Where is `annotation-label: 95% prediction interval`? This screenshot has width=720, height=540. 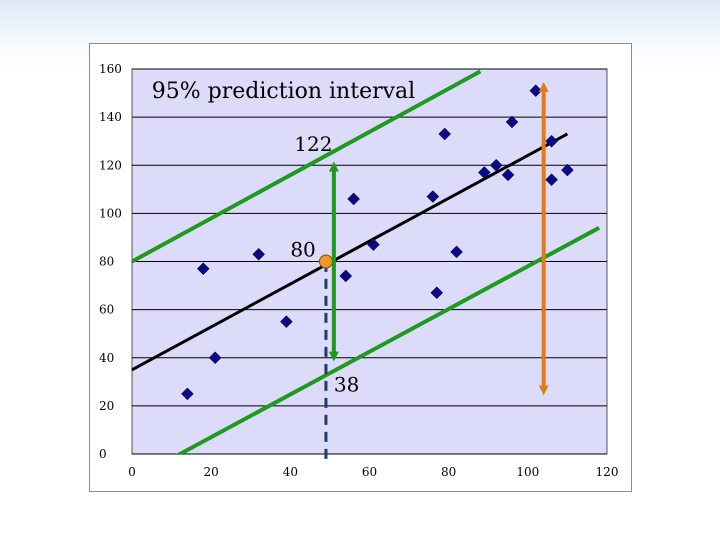 annotation-label: 95% prediction interval is located at coordinates (283, 91).